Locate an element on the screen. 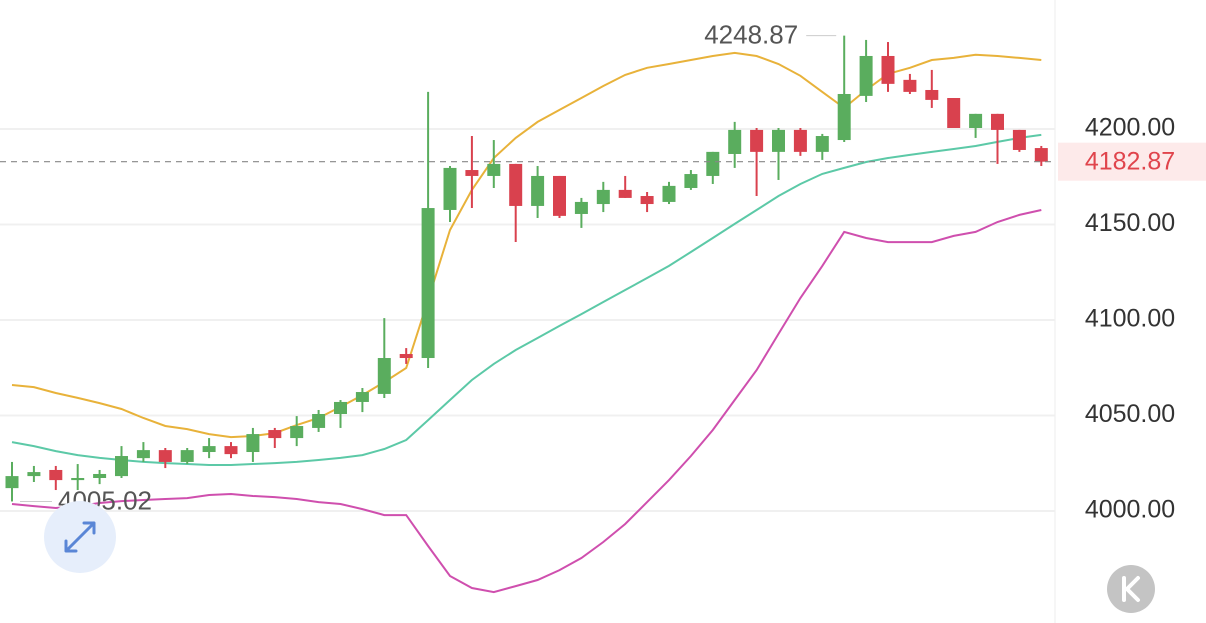 The height and width of the screenshot is (623, 1206). expand-icon is located at coordinates (80, 537).